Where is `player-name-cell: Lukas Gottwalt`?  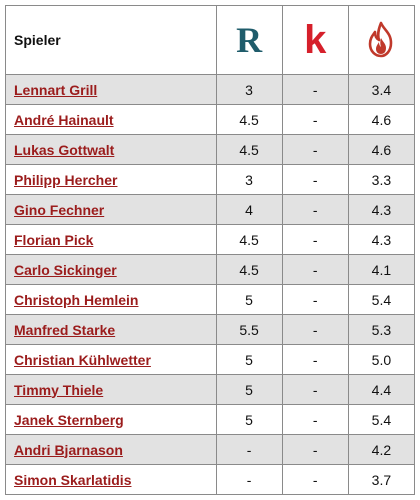
player-name-cell: Lukas Gottwalt is located at coordinates (111, 149).